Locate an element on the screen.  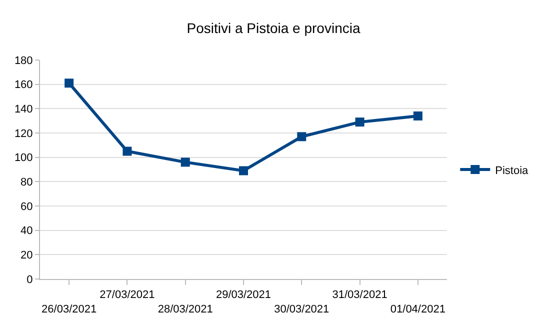
x-tick-label: 31/03/2021 is located at coordinates (360, 295).